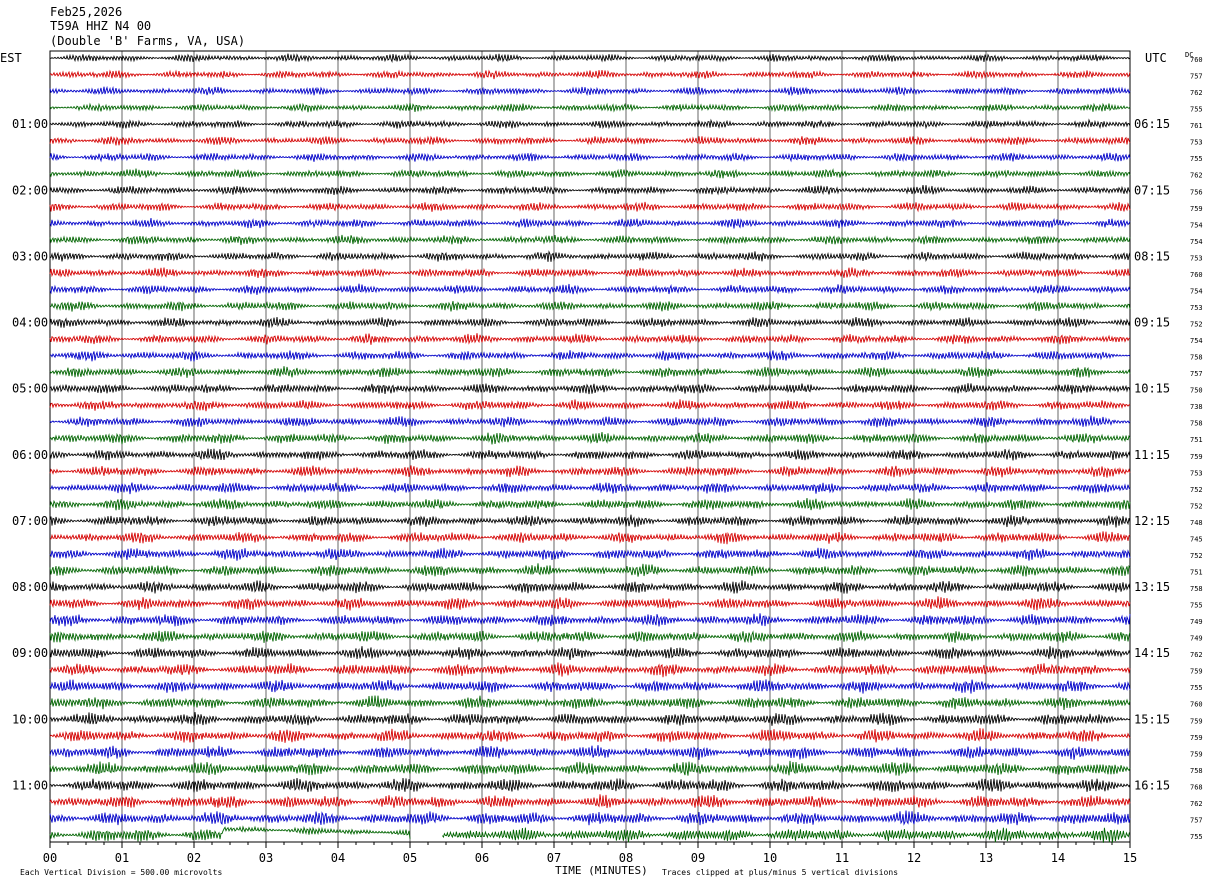 The image size is (1210, 886). Describe the element at coordinates (266, 858) in the screenshot. I see `x-tick-label: 03` at that location.